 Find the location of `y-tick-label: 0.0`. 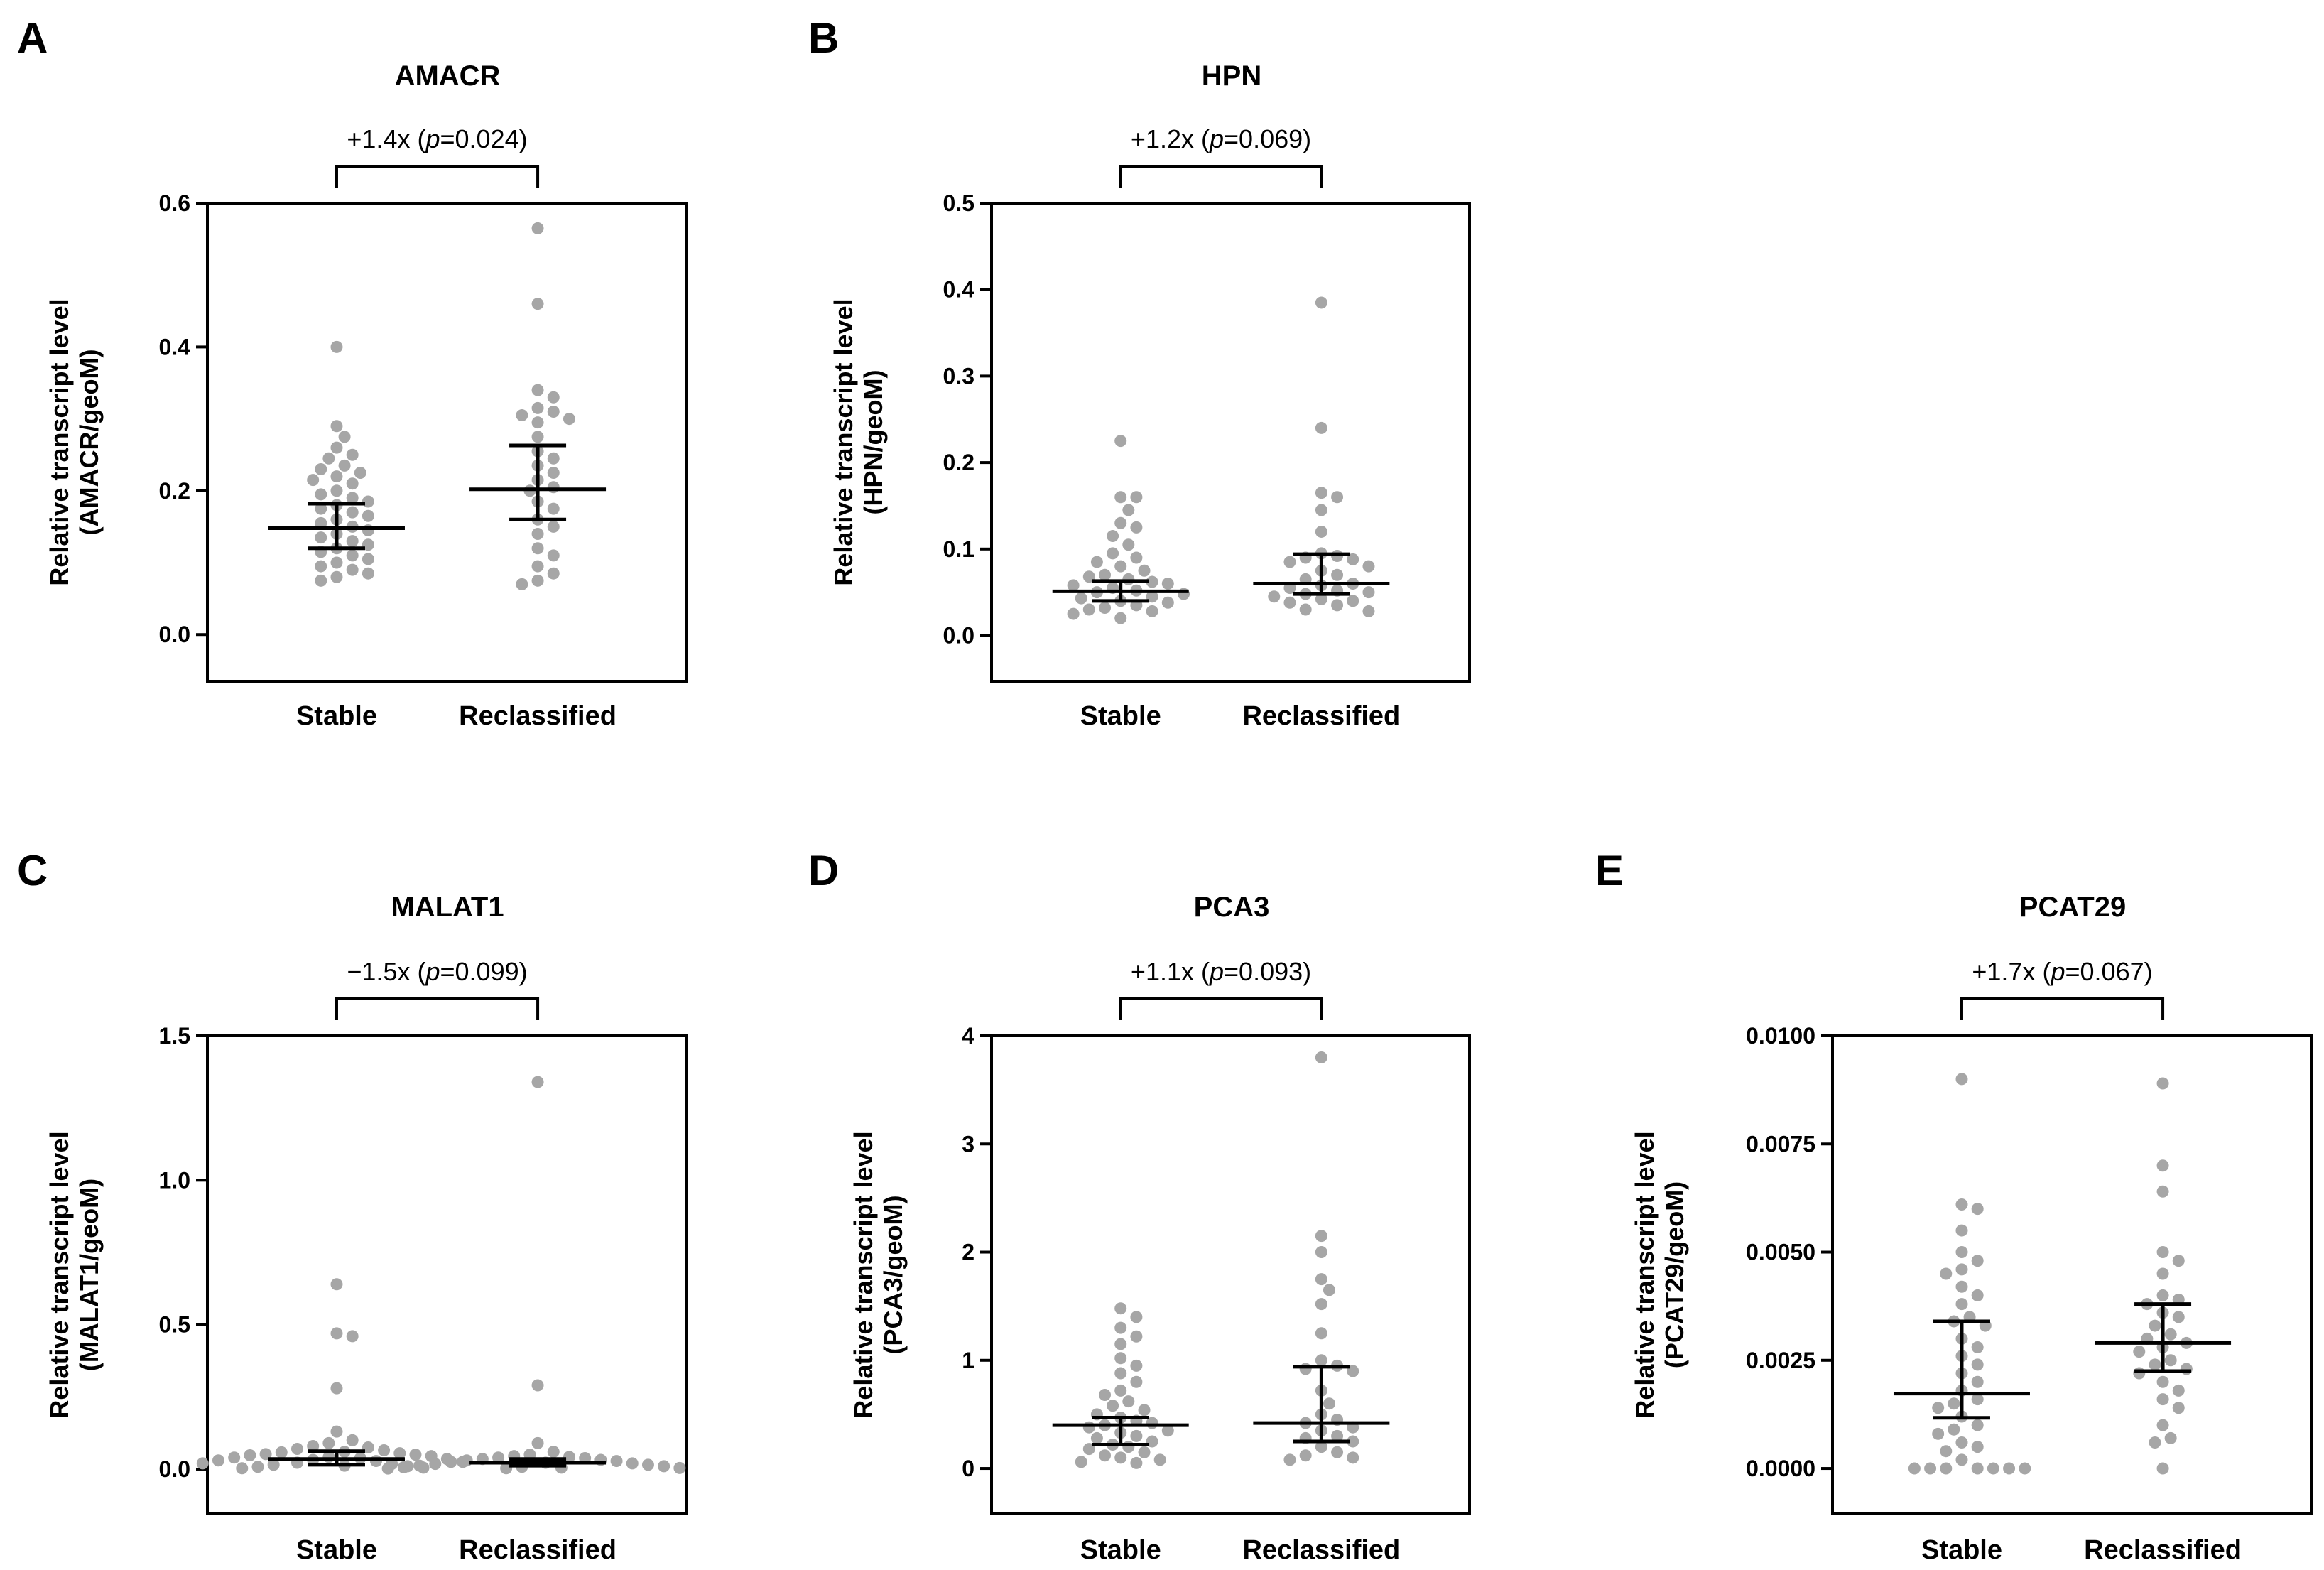

y-tick-label: 0.0 is located at coordinates (958, 635).